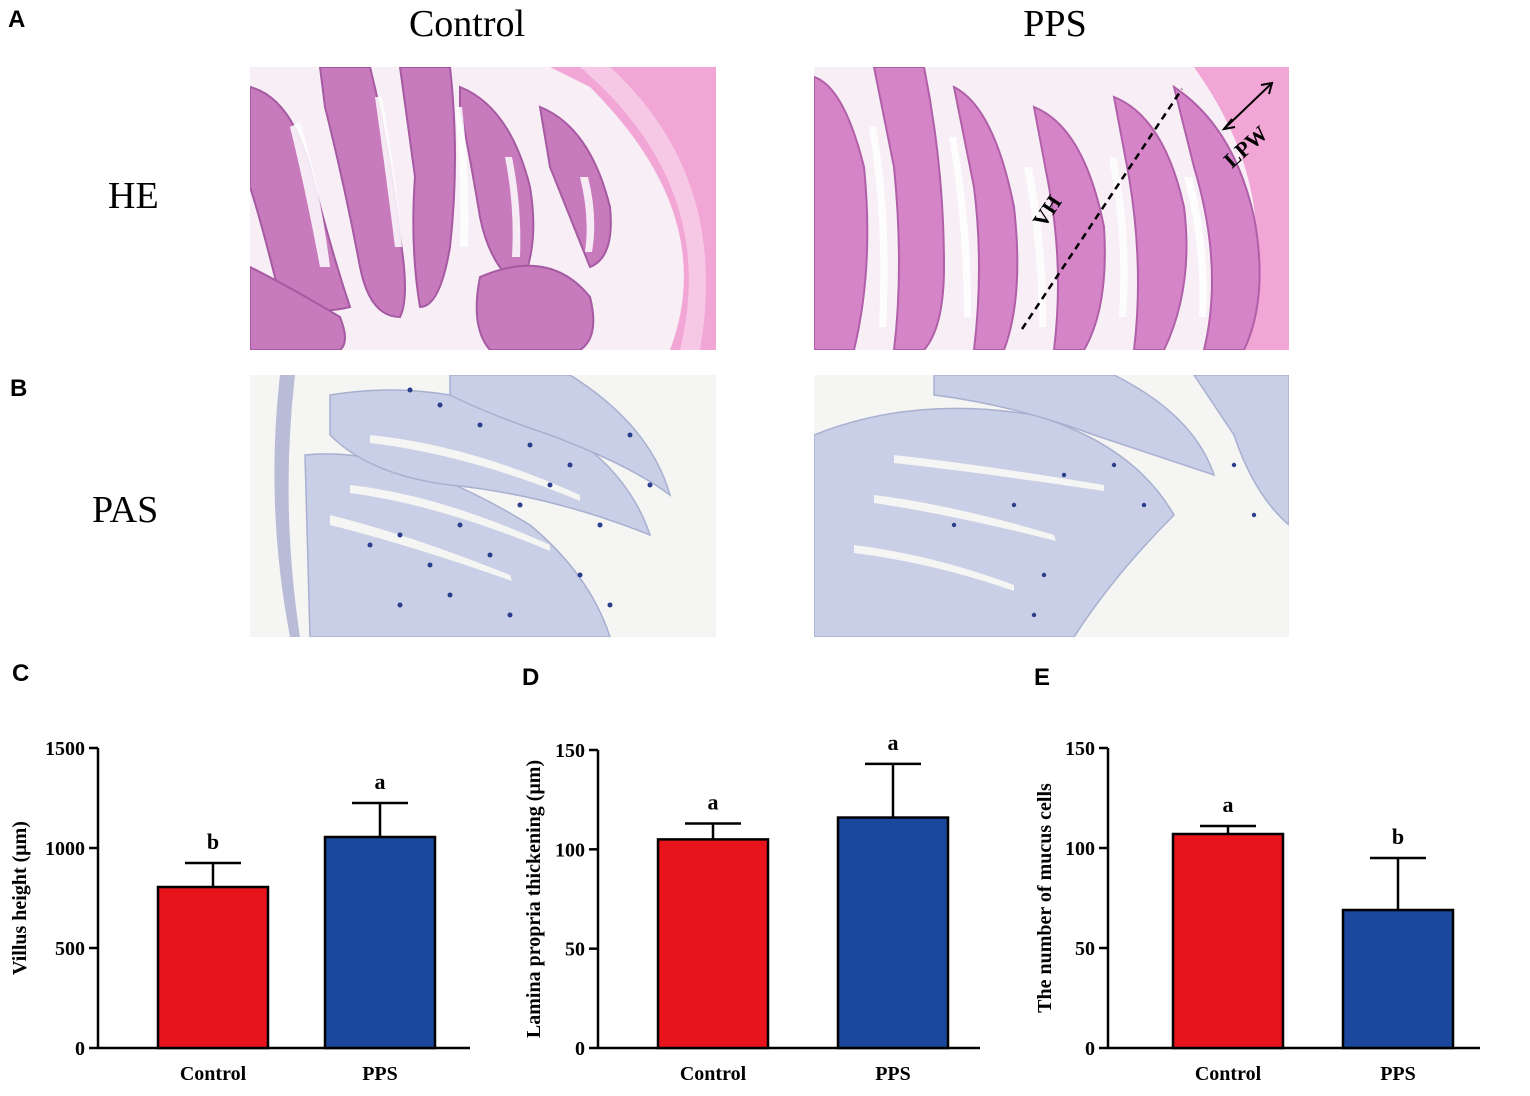  I want to click on row-label-he: HE, so click(133, 196).